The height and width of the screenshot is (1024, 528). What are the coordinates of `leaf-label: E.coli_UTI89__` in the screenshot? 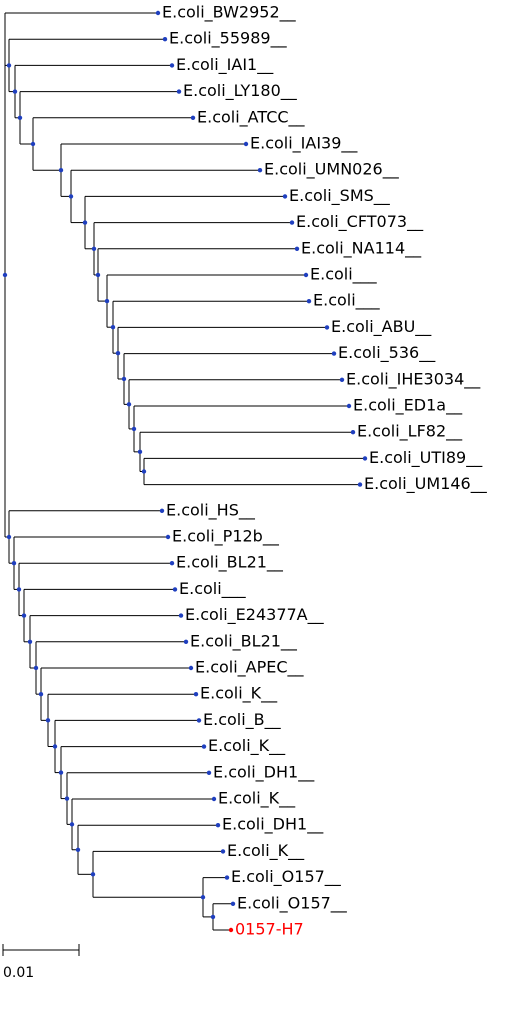 It's located at (426, 458).